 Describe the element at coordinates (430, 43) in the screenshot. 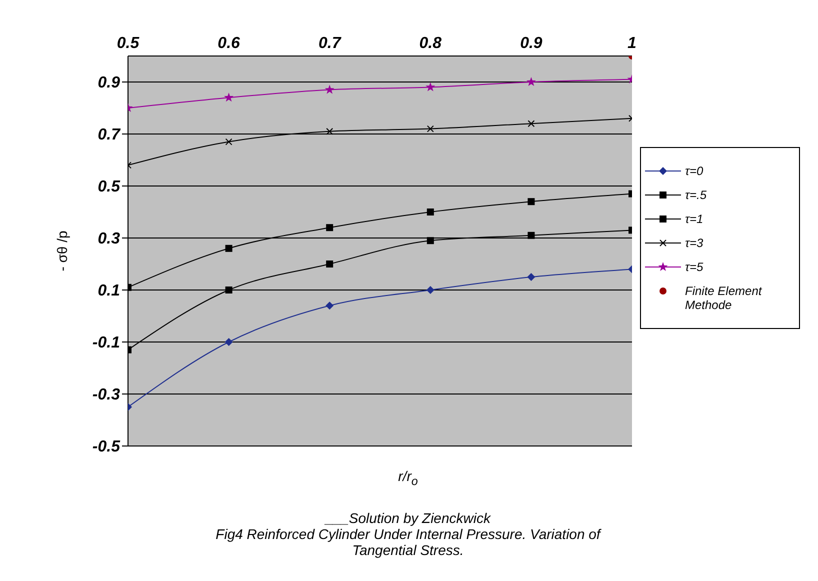

I see `x-tick-label: 0.8` at that location.